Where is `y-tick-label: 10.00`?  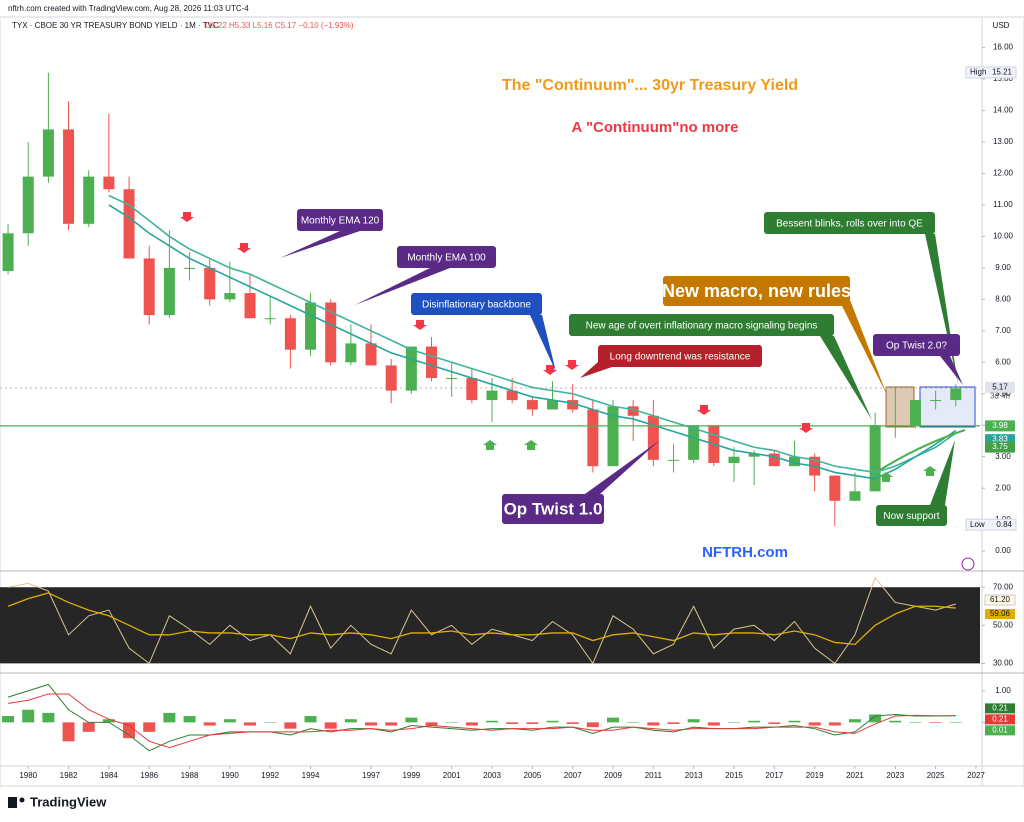
y-tick-label: 10.00 is located at coordinates (1003, 236).